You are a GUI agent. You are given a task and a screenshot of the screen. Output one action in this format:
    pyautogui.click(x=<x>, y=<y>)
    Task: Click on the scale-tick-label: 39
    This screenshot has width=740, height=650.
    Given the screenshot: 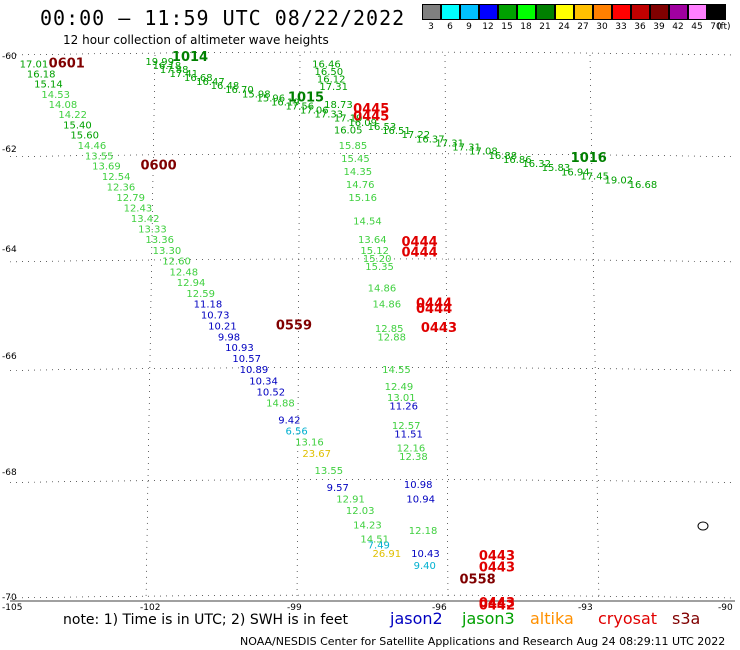 What is the action you would take?
    pyautogui.click(x=659, y=27)
    